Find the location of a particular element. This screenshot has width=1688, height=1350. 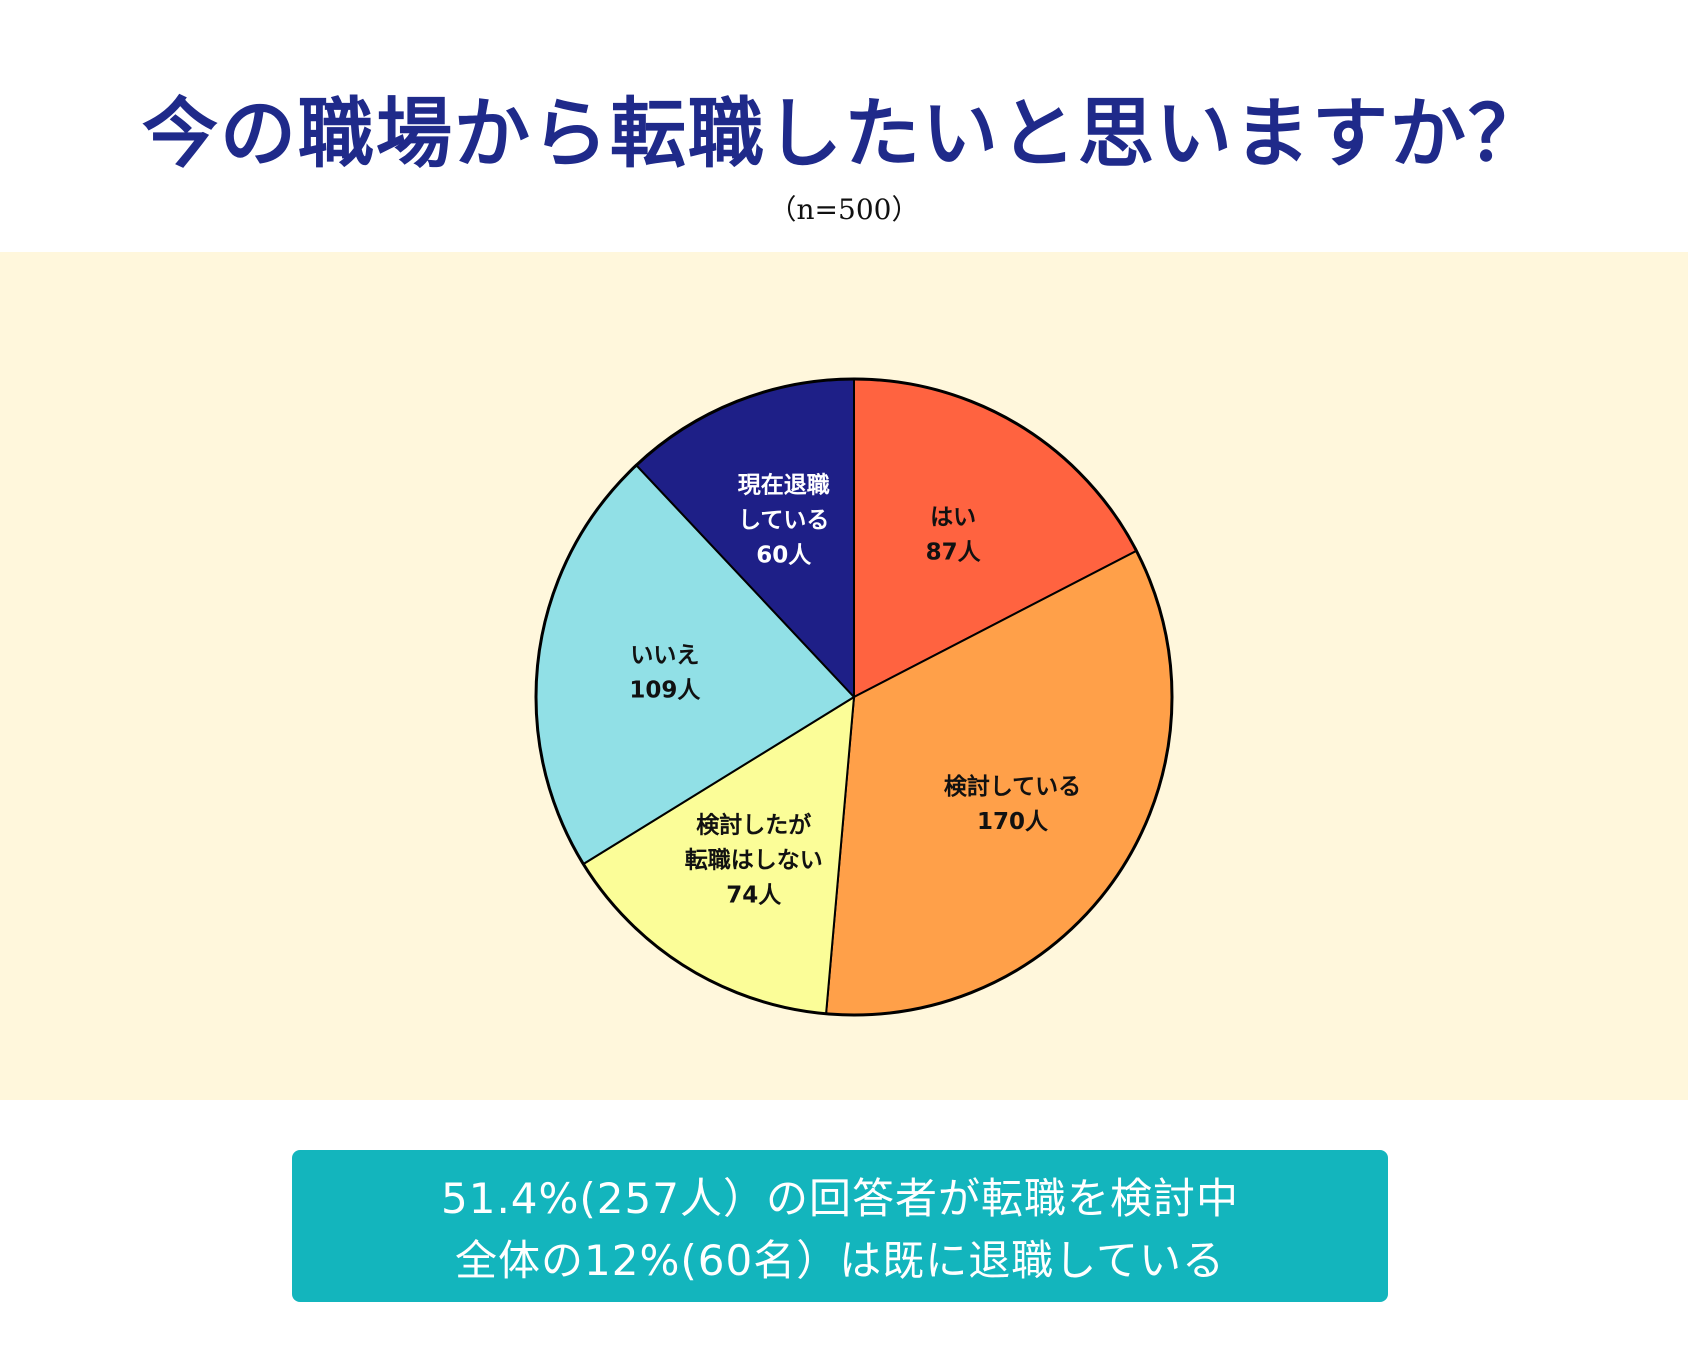

pie-slice-label-line: 87人 is located at coordinates (954, 553).